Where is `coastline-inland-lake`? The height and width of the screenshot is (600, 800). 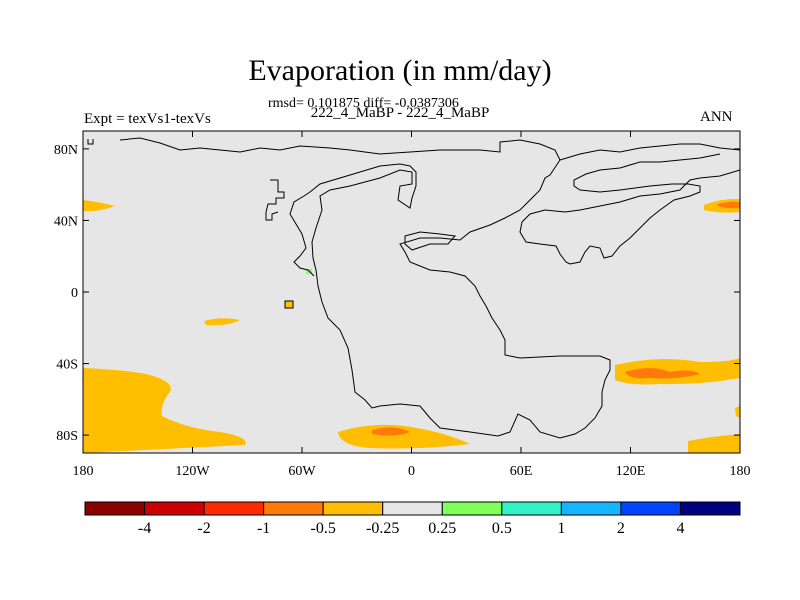
coastline-inland-lake is located at coordinates (430, 241).